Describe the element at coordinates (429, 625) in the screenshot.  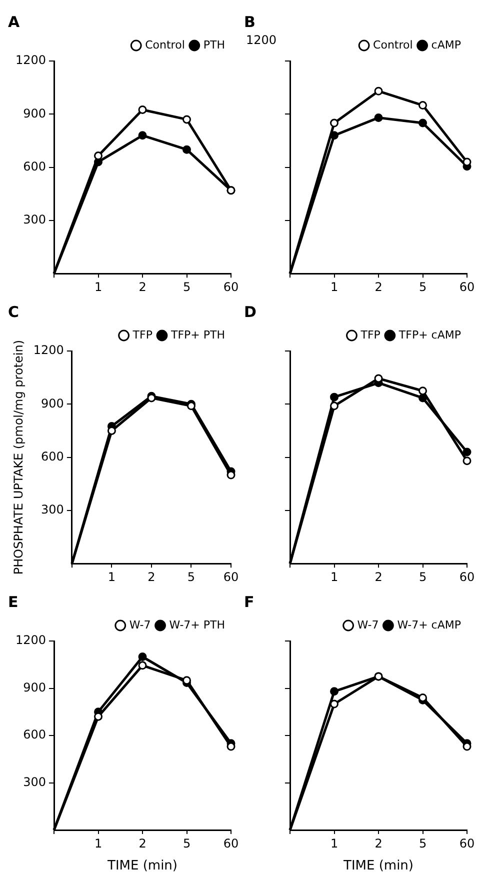
I see `legend-label: W-7+ cAMP` at that location.